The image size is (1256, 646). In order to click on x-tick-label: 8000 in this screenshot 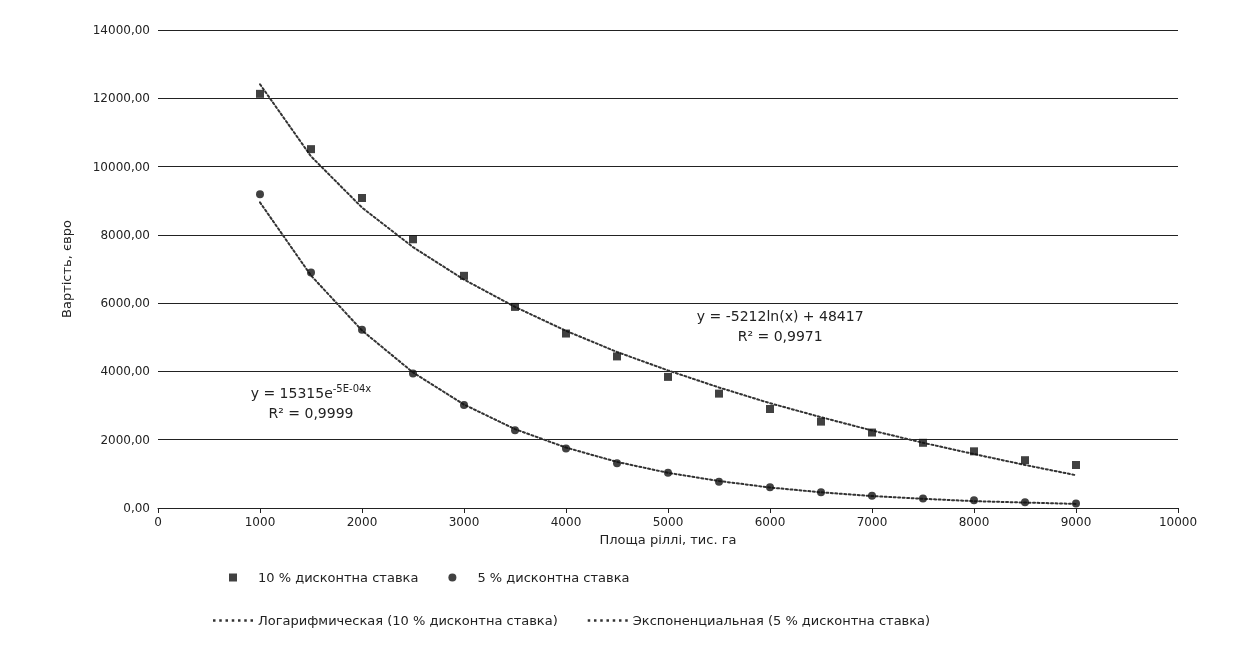, I will do `click(974, 522)`.